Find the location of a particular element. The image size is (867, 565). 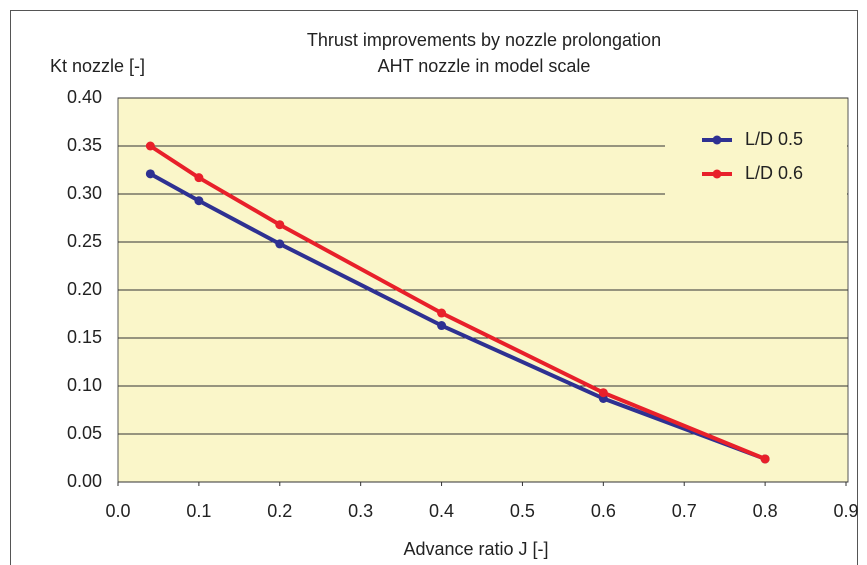

legend-label: L/D 0.5 is located at coordinates (774, 139).